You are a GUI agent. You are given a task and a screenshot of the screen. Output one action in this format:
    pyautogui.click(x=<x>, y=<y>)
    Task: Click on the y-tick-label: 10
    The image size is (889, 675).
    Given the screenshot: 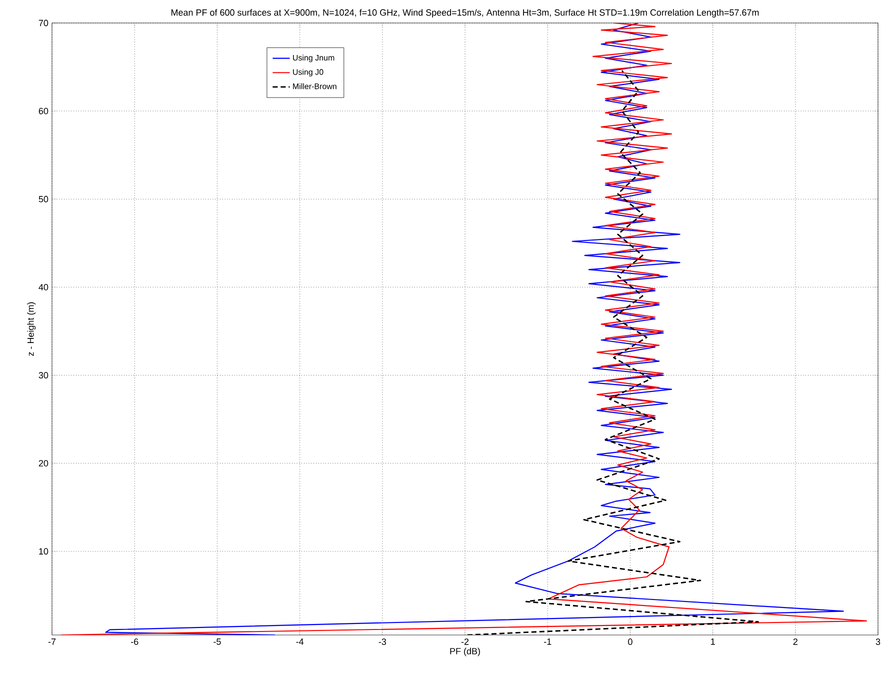 What is the action you would take?
    pyautogui.click(x=43, y=551)
    